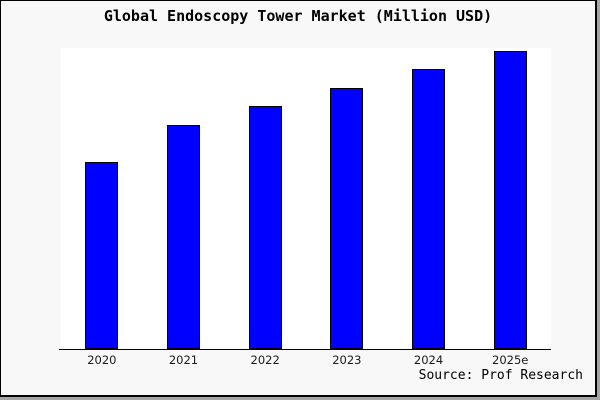  I want to click on x-tick-label: 2020, so click(102, 360).